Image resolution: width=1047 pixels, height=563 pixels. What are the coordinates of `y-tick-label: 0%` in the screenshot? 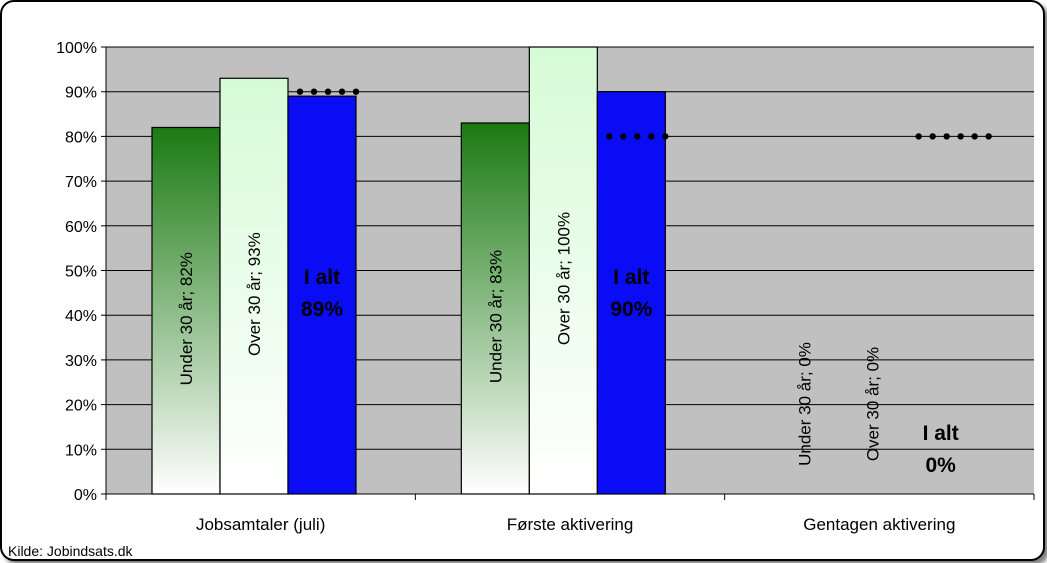 It's located at (85, 495).